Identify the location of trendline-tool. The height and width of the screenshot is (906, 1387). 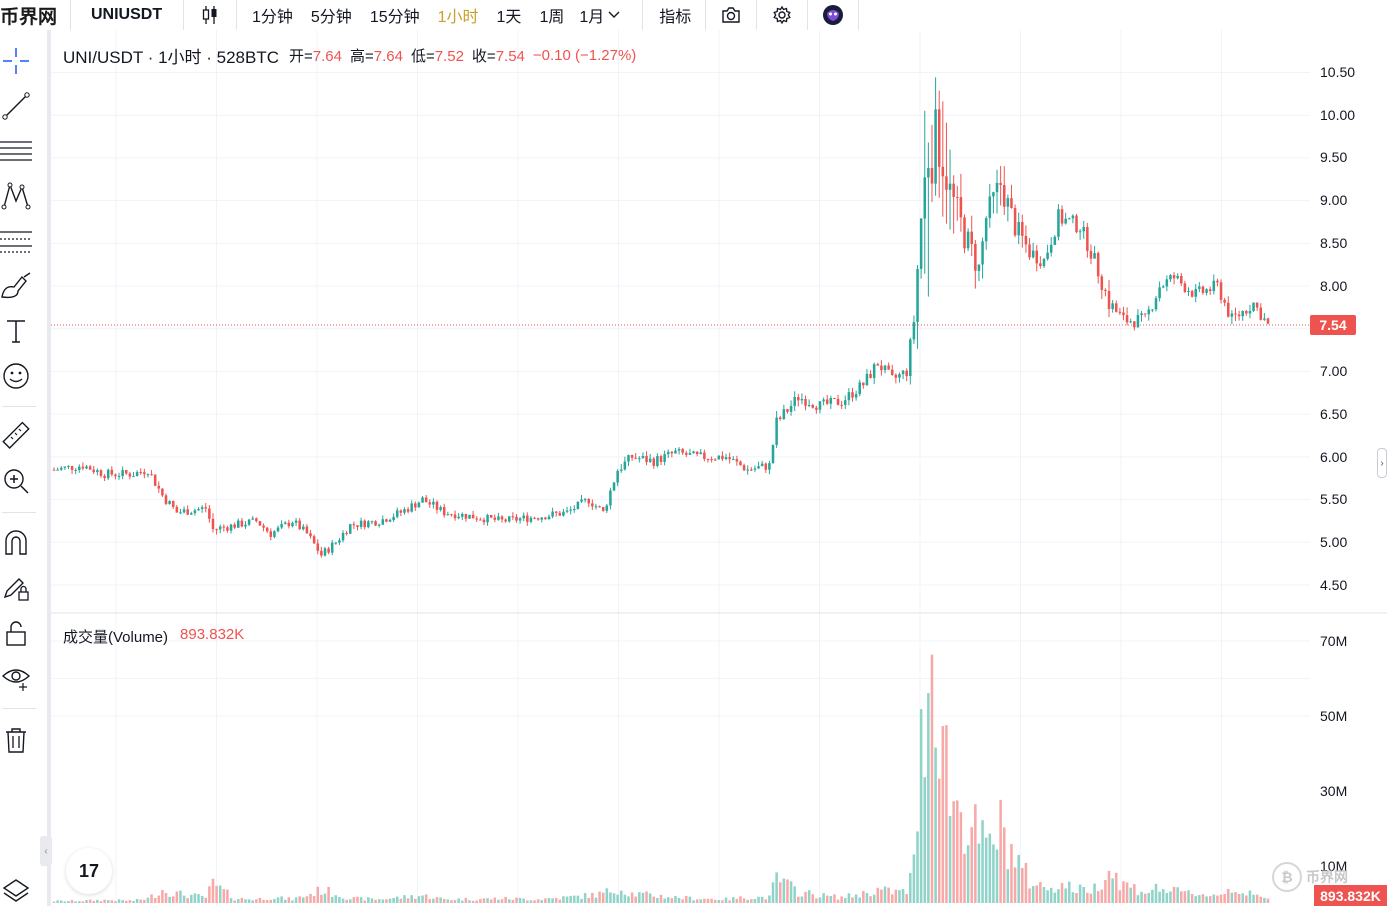
(16, 106).